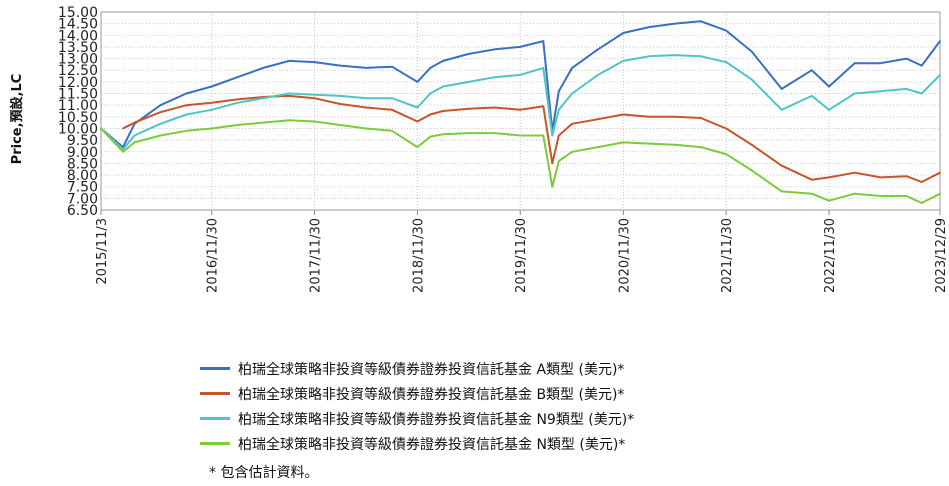 This screenshot has height=486, width=949. Describe the element at coordinates (727, 255) in the screenshot. I see `x-tick-label: 2021/11/30` at that location.